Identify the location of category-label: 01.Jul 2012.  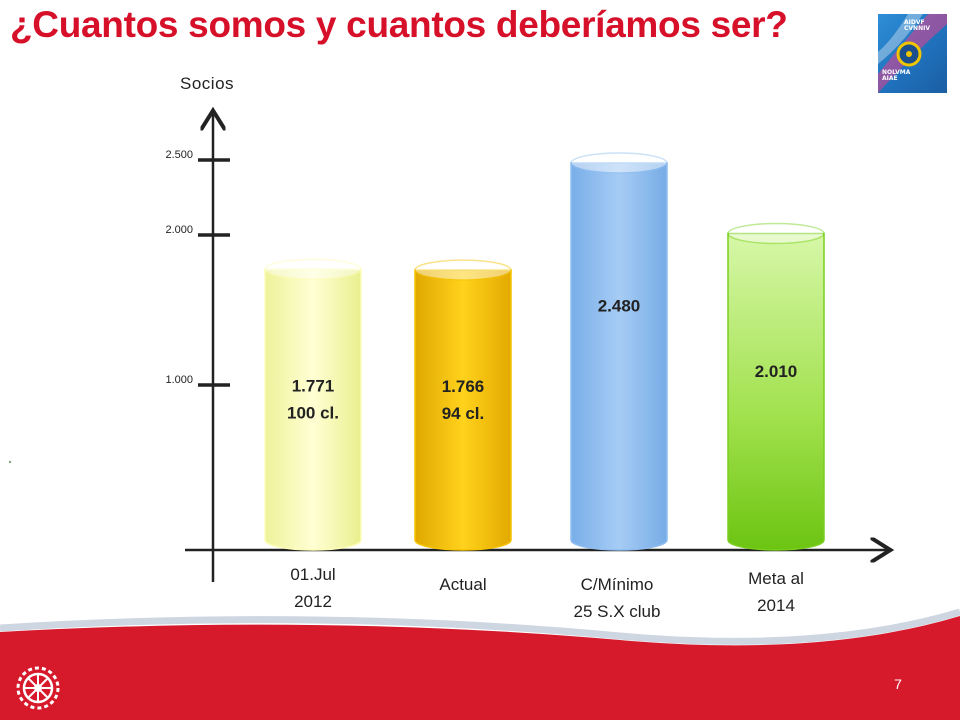
(312, 588).